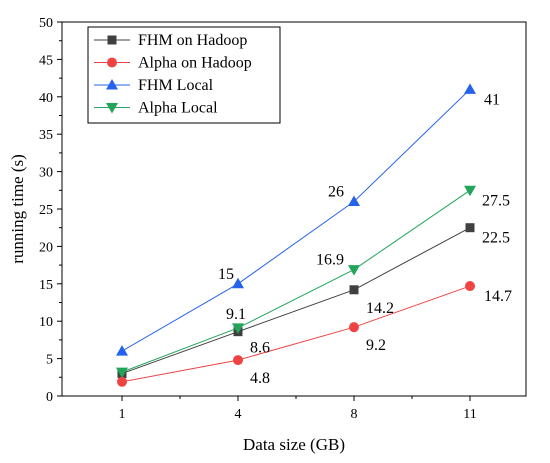 The height and width of the screenshot is (463, 550). I want to click on y-tick-label: 30, so click(46, 173).